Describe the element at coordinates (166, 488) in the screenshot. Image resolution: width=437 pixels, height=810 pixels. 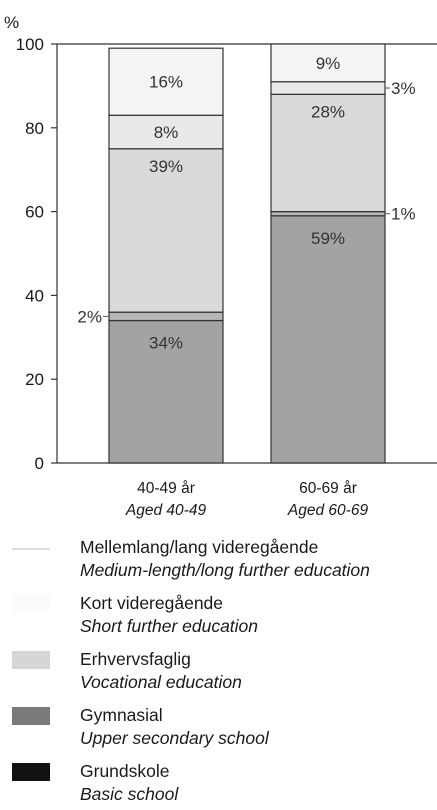
I see `x-tick-label: 40-49 år` at that location.